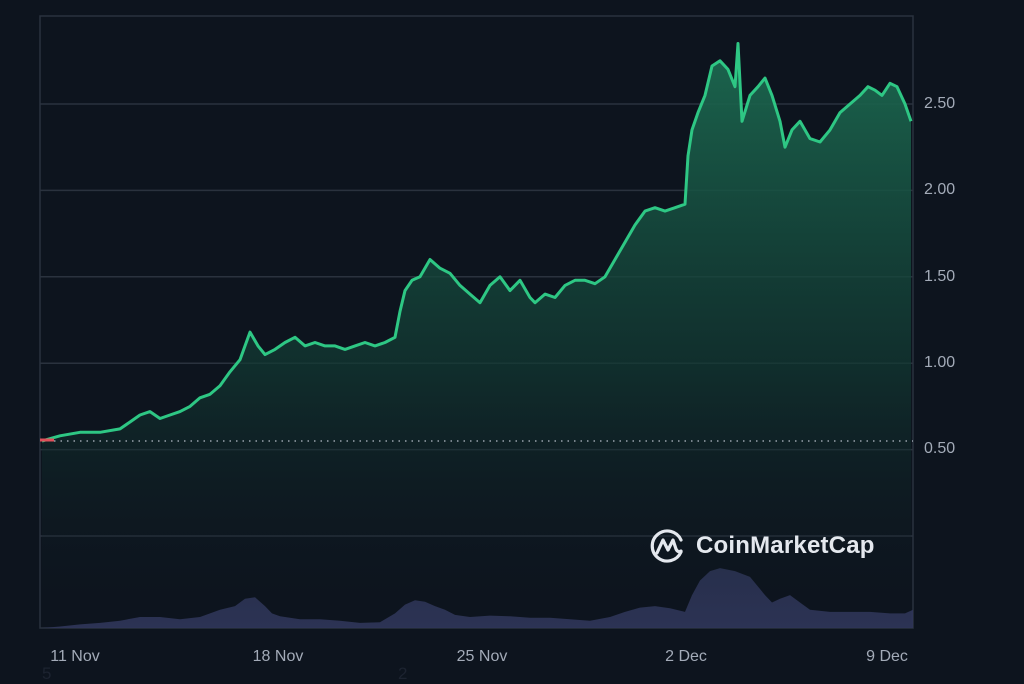 This screenshot has height=684, width=1024. What do you see at coordinates (686, 656) in the screenshot?
I see `x-tick: 2 Dec` at bounding box center [686, 656].